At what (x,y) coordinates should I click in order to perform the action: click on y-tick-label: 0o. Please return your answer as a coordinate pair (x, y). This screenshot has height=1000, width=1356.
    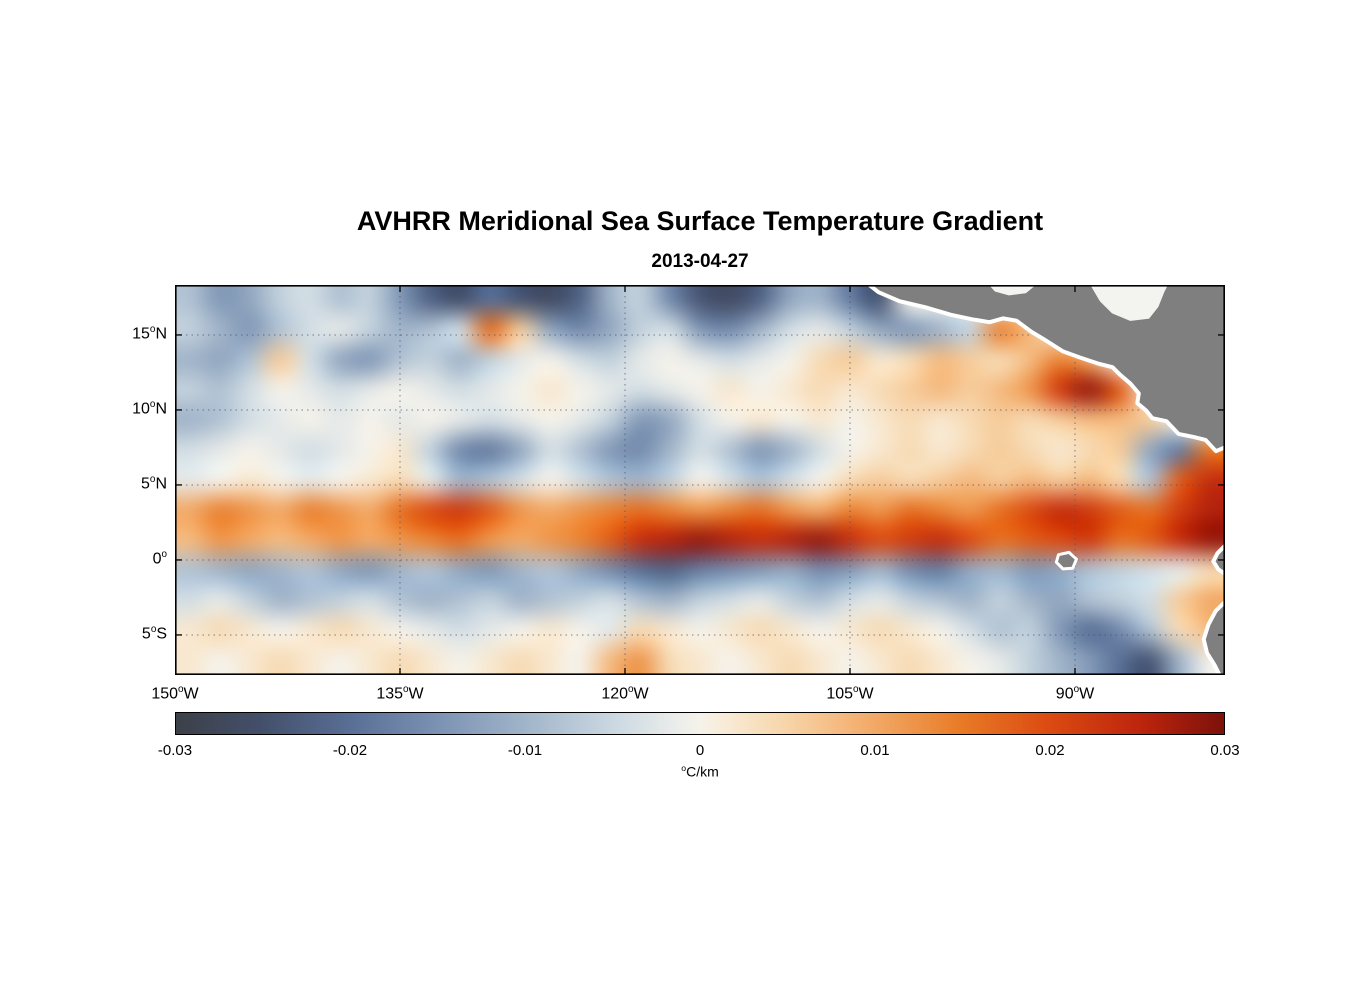
    Looking at the image, I should click on (159, 558).